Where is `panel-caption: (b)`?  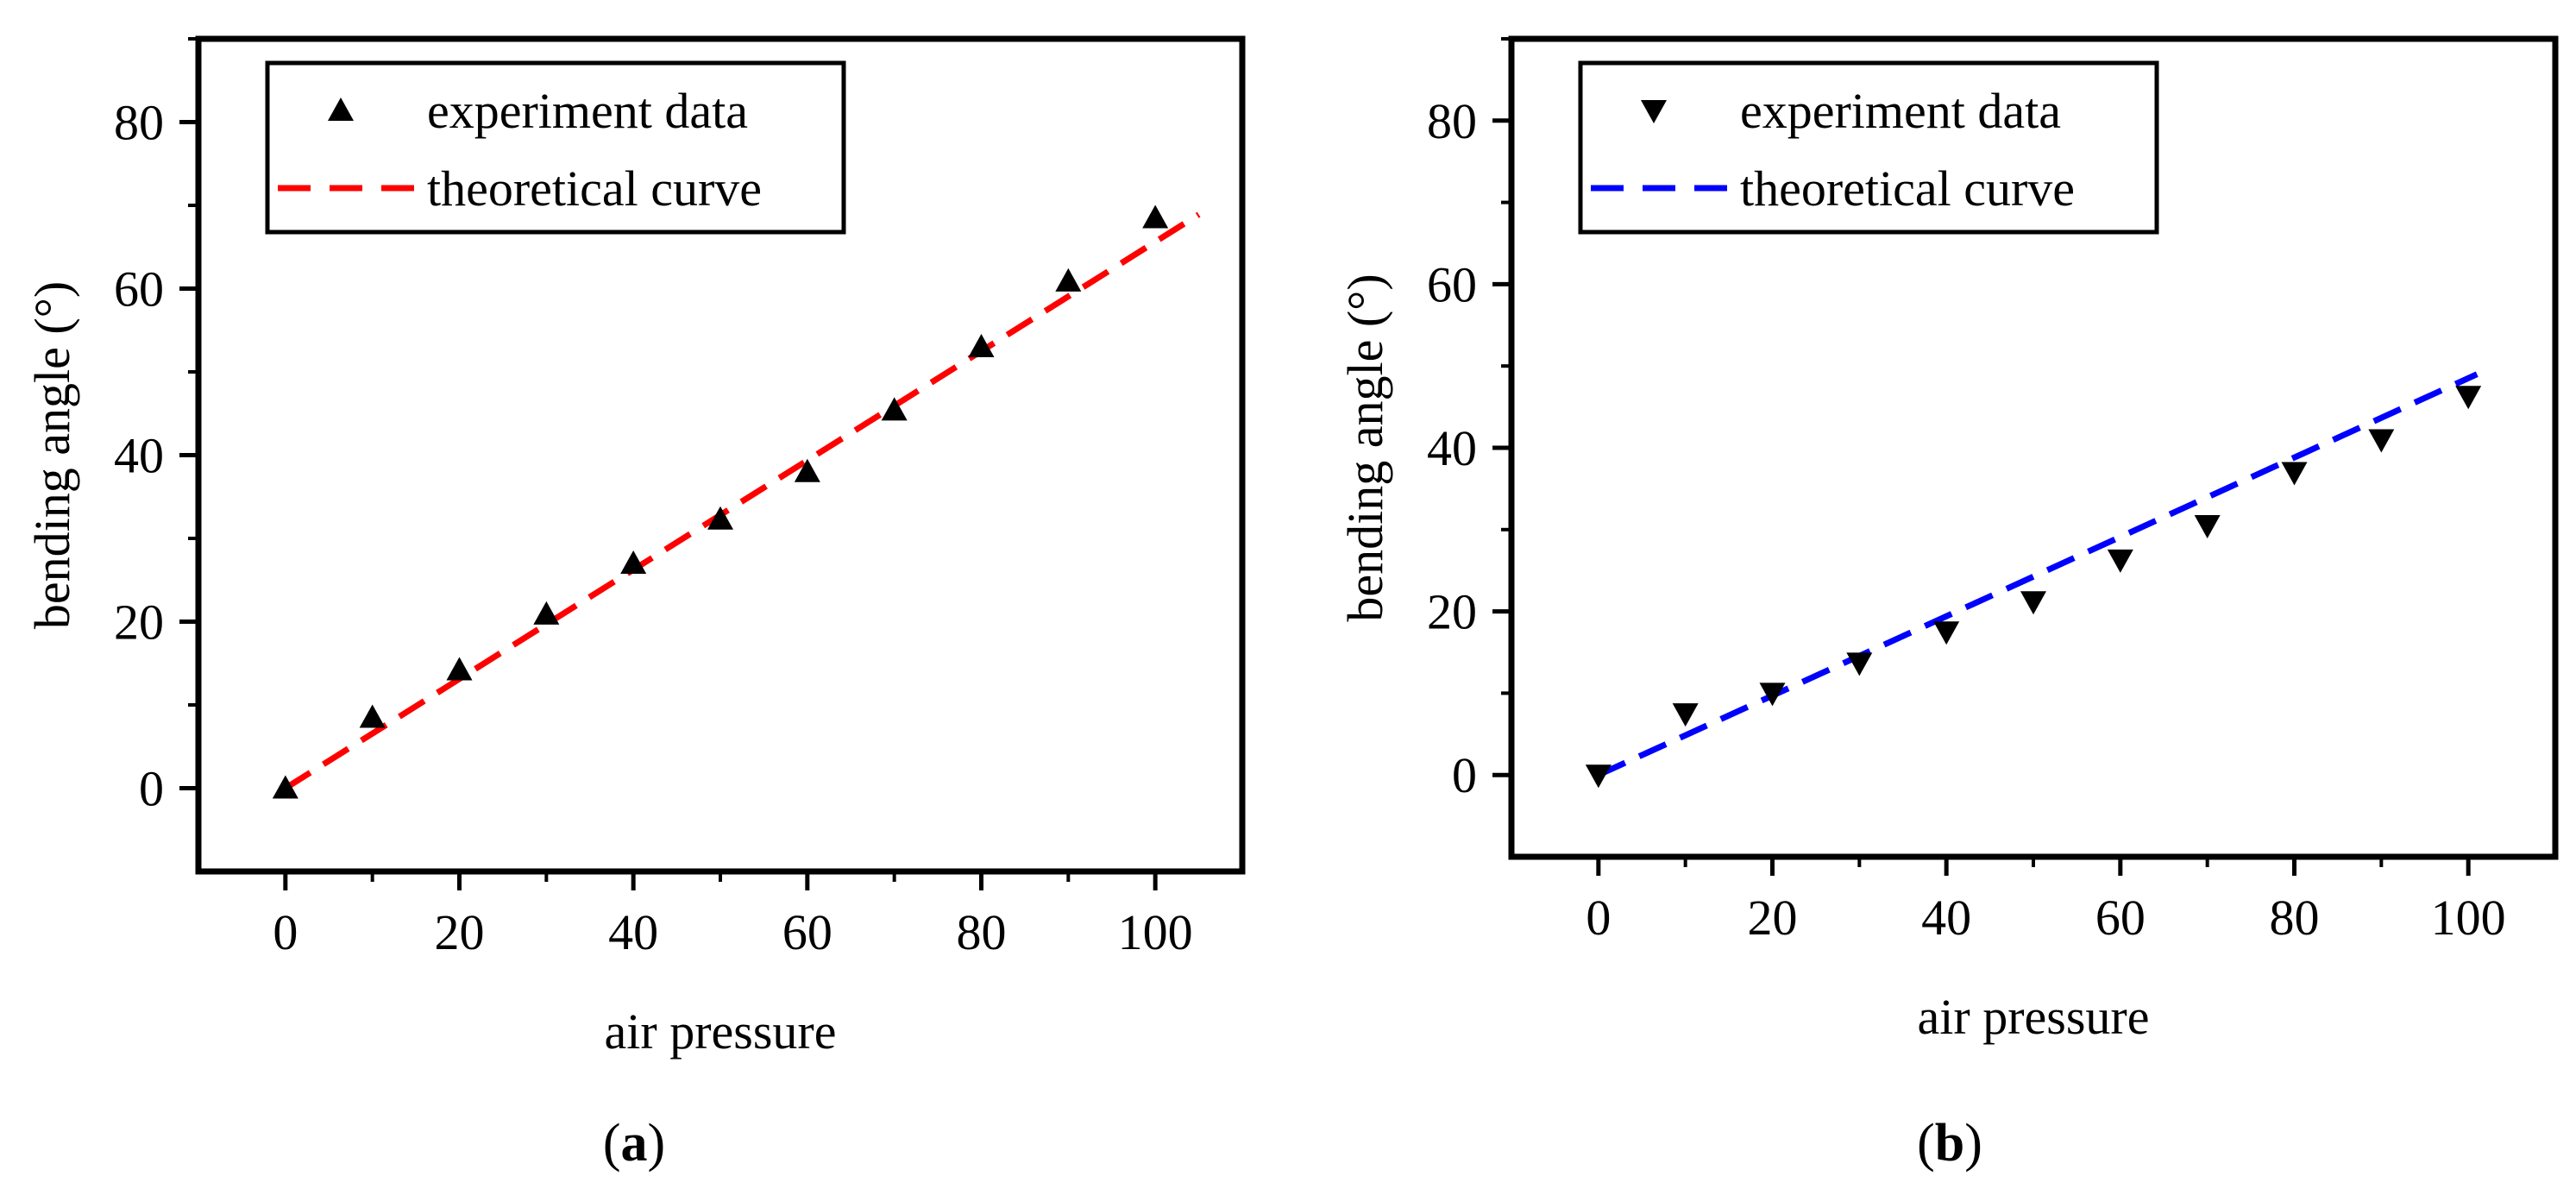 panel-caption: (b) is located at coordinates (1949, 1144).